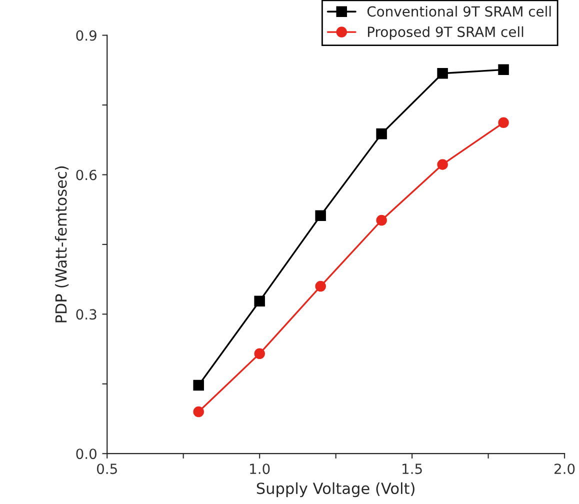  What do you see at coordinates (106, 469) in the screenshot?
I see `x-tick-label: 0.5` at bounding box center [106, 469].